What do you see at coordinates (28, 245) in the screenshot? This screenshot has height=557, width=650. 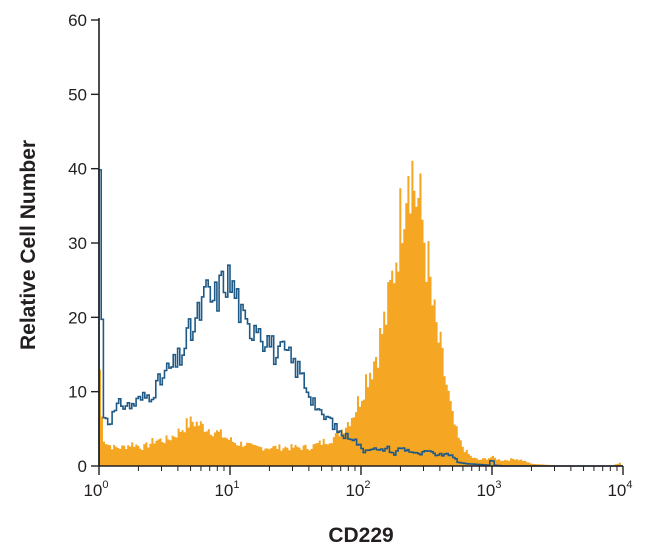 I see `y-axis-title: Relative Cell Number` at bounding box center [28, 245].